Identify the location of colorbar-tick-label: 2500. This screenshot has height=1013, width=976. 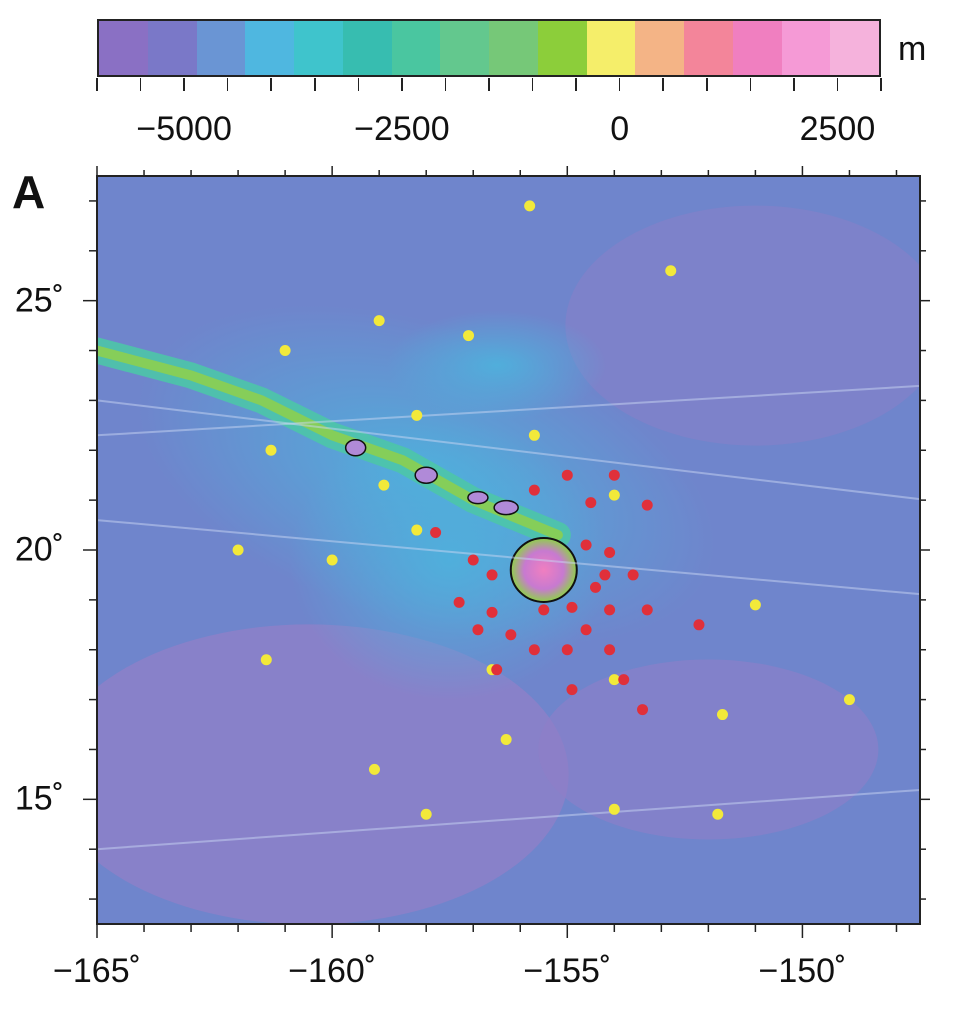
(837, 129).